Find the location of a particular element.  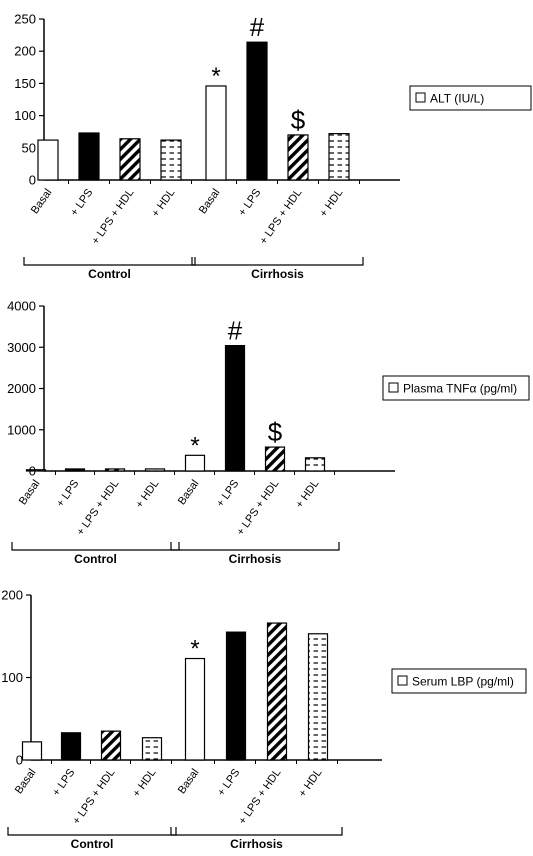

y-tick-label: 4000 is located at coordinates (21, 306).